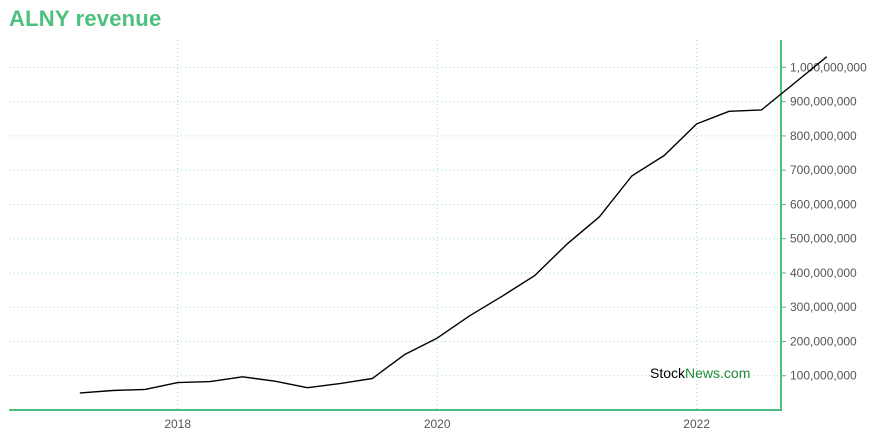 Image resolution: width=880 pixels, height=440 pixels. Describe the element at coordinates (668, 373) in the screenshot. I see `watermark-stock: Stock` at that location.